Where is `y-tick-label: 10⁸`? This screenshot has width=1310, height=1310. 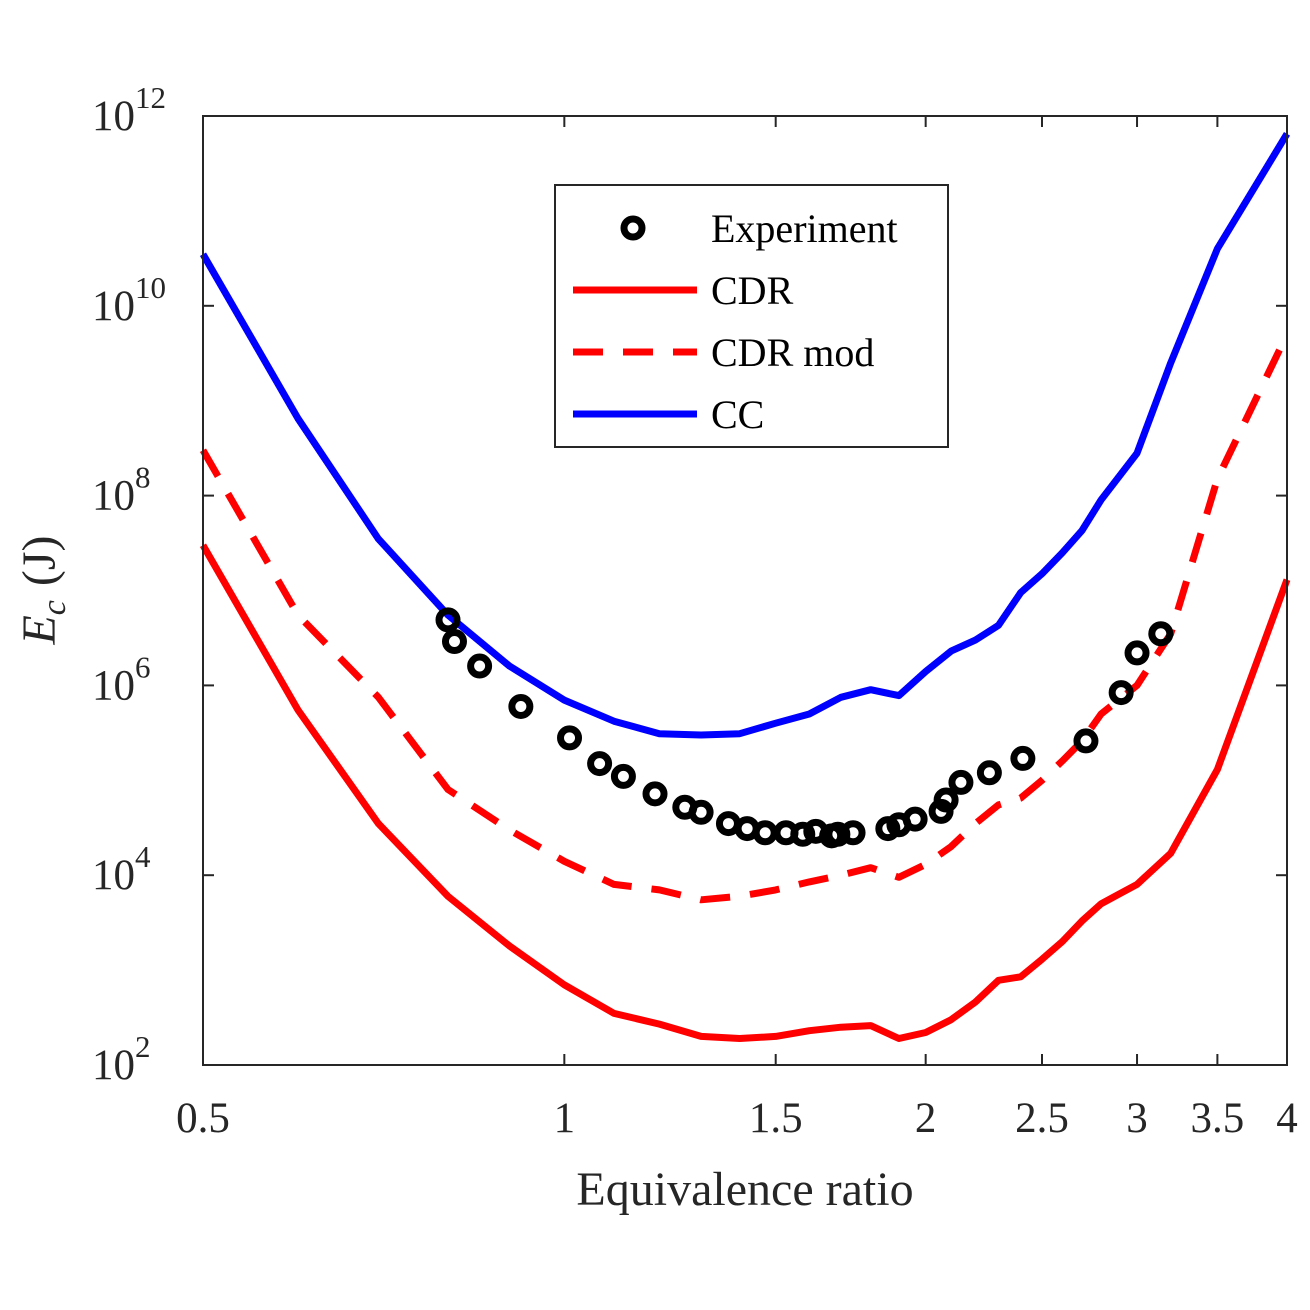 y-tick-label: 10⁸ is located at coordinates (121, 490).